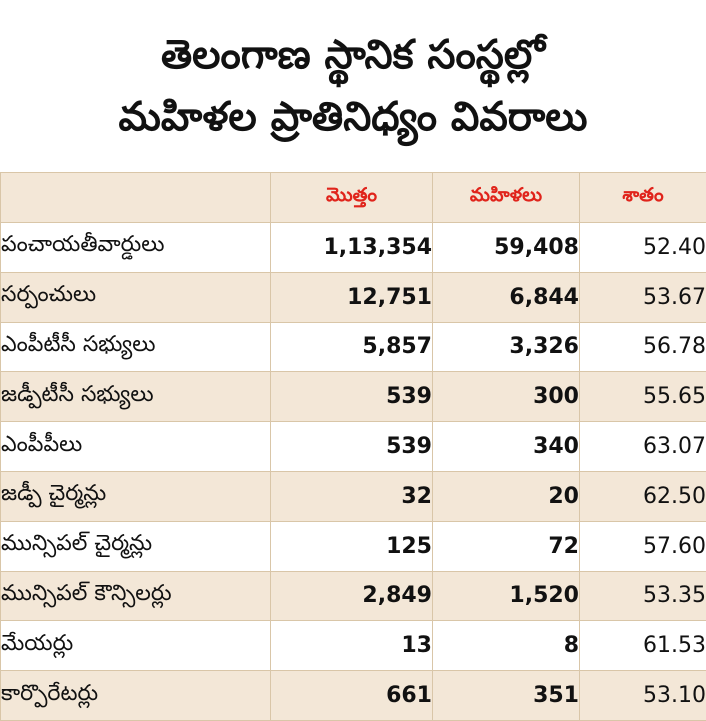 The image size is (706, 721). What do you see at coordinates (136, 596) in the screenshot?
I see `row-label: మున్సిపల్ కౌన్సిలర్లు` at bounding box center [136, 596].